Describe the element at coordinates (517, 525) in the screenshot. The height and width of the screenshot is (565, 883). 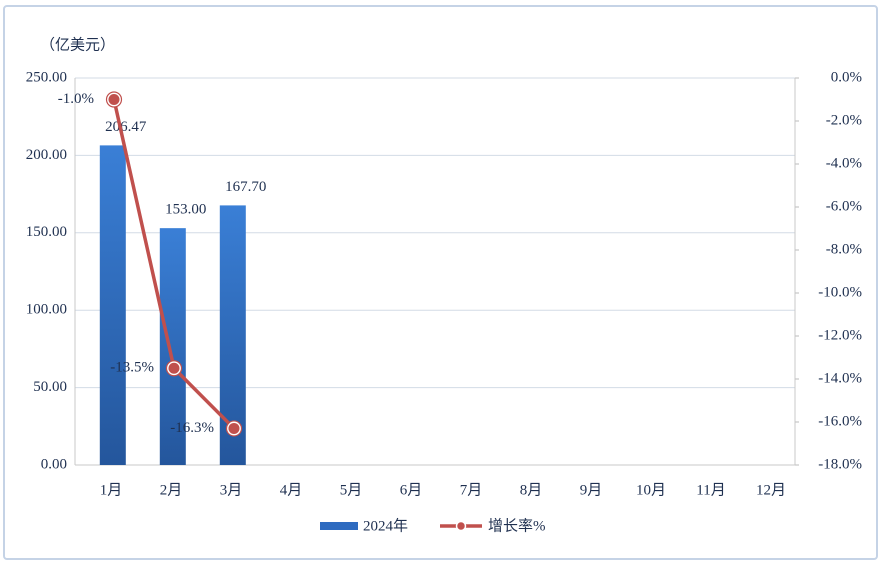
I see `legend-label: 增长率%` at that location.